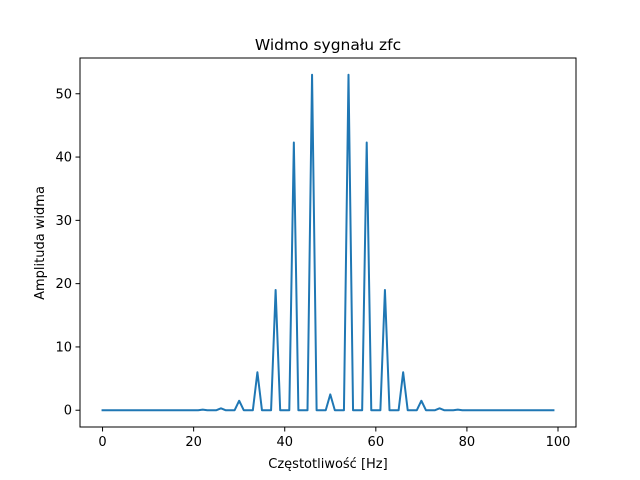 The width and height of the screenshot is (640, 480). Describe the element at coordinates (284, 442) in the screenshot. I see `x-tick-label-2: 40` at that location.